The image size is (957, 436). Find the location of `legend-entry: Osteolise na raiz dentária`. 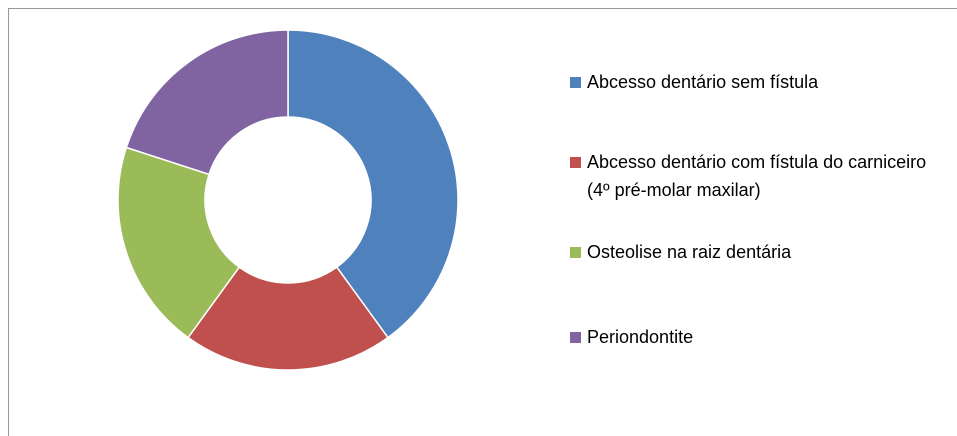

legend-entry: Osteolise na raiz dentária is located at coordinates (757, 252).